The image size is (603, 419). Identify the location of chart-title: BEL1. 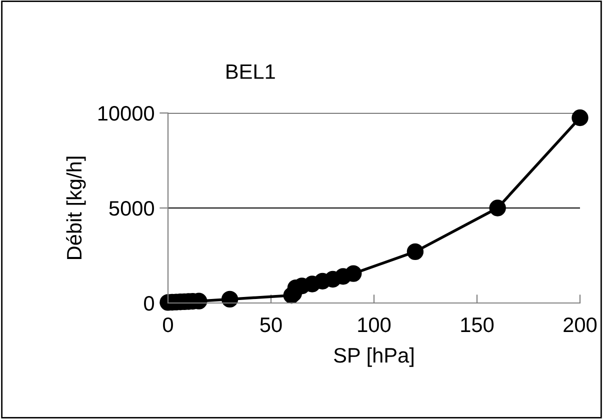
(250, 71).